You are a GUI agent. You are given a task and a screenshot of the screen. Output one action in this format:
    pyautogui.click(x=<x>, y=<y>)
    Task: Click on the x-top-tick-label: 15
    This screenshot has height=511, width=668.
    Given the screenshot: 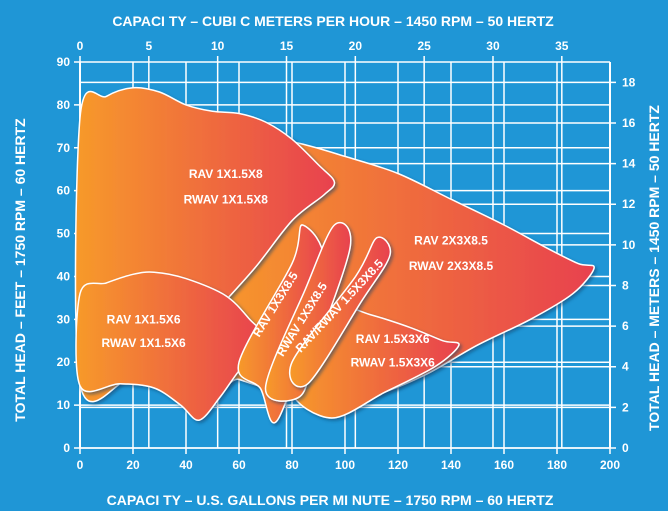 What is the action you would take?
    pyautogui.click(x=287, y=46)
    